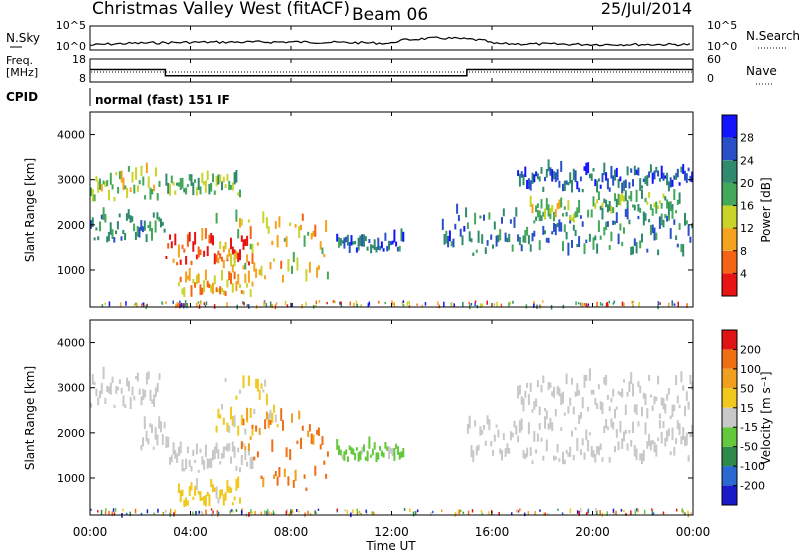  I want to click on x-tick-label: 12:00, so click(391, 532).